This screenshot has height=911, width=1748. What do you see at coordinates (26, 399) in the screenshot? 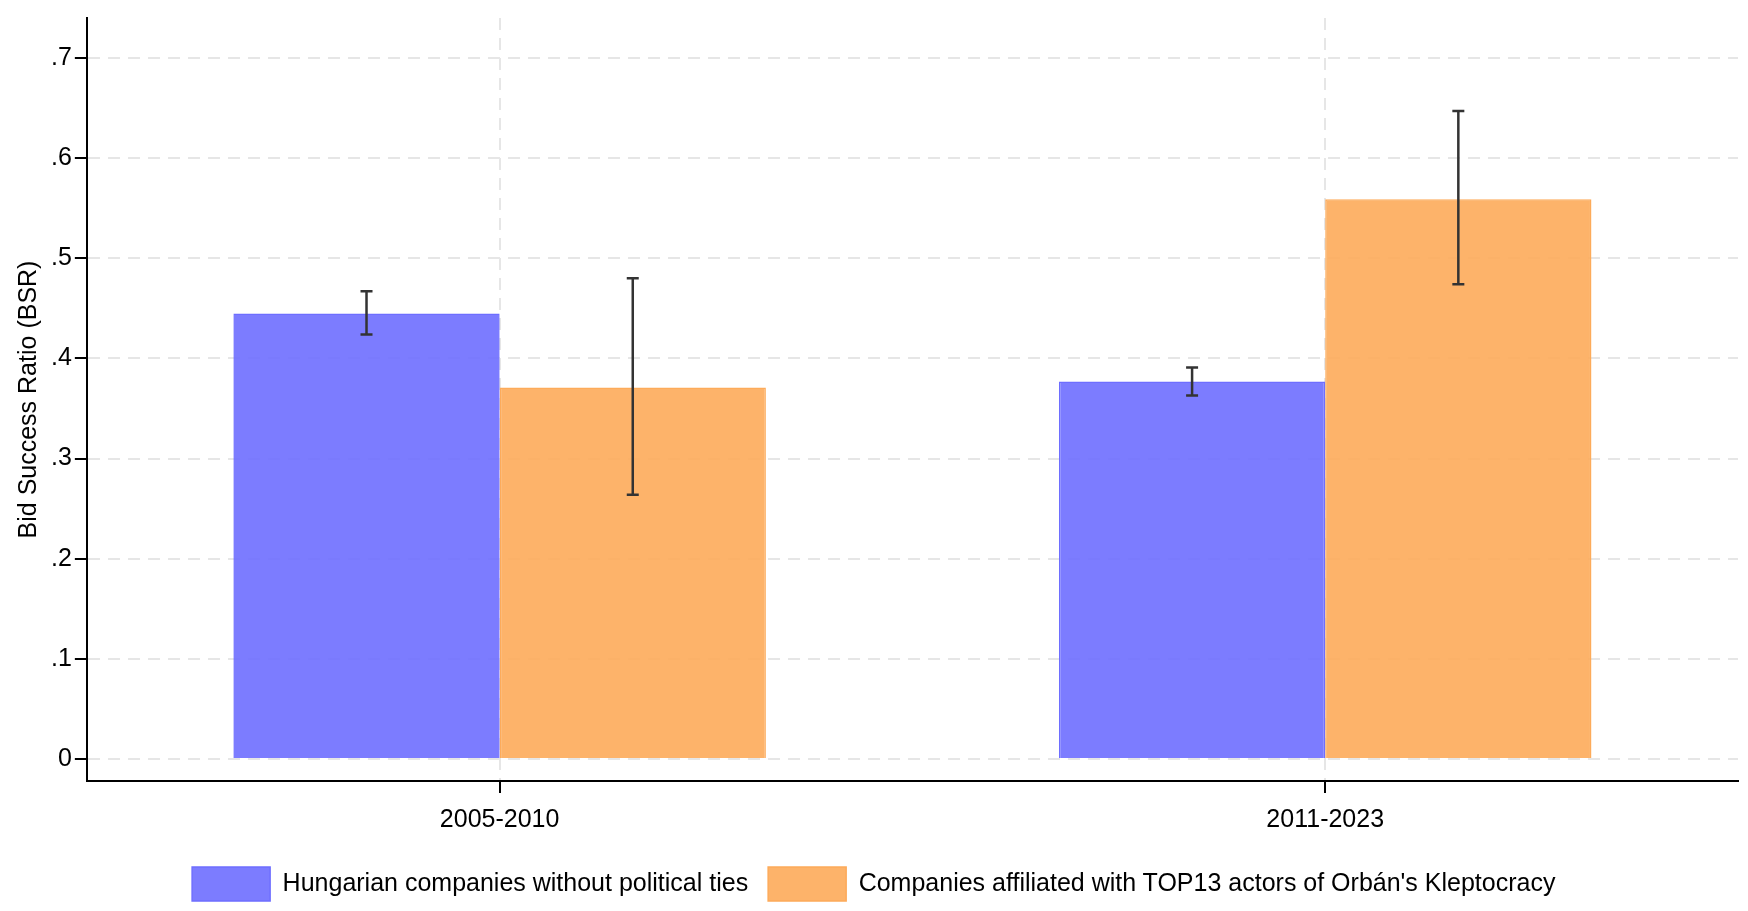
I see `y-axis-title: Bid Success Ratio (BSR)` at bounding box center [26, 399].